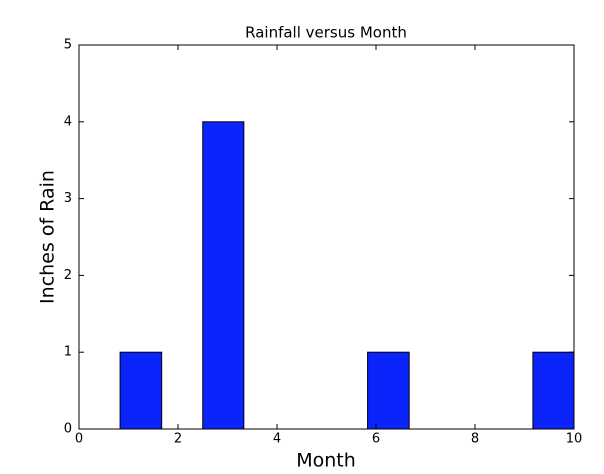  What do you see at coordinates (574, 439) in the screenshot?
I see `x-tick-label: 10` at bounding box center [574, 439].